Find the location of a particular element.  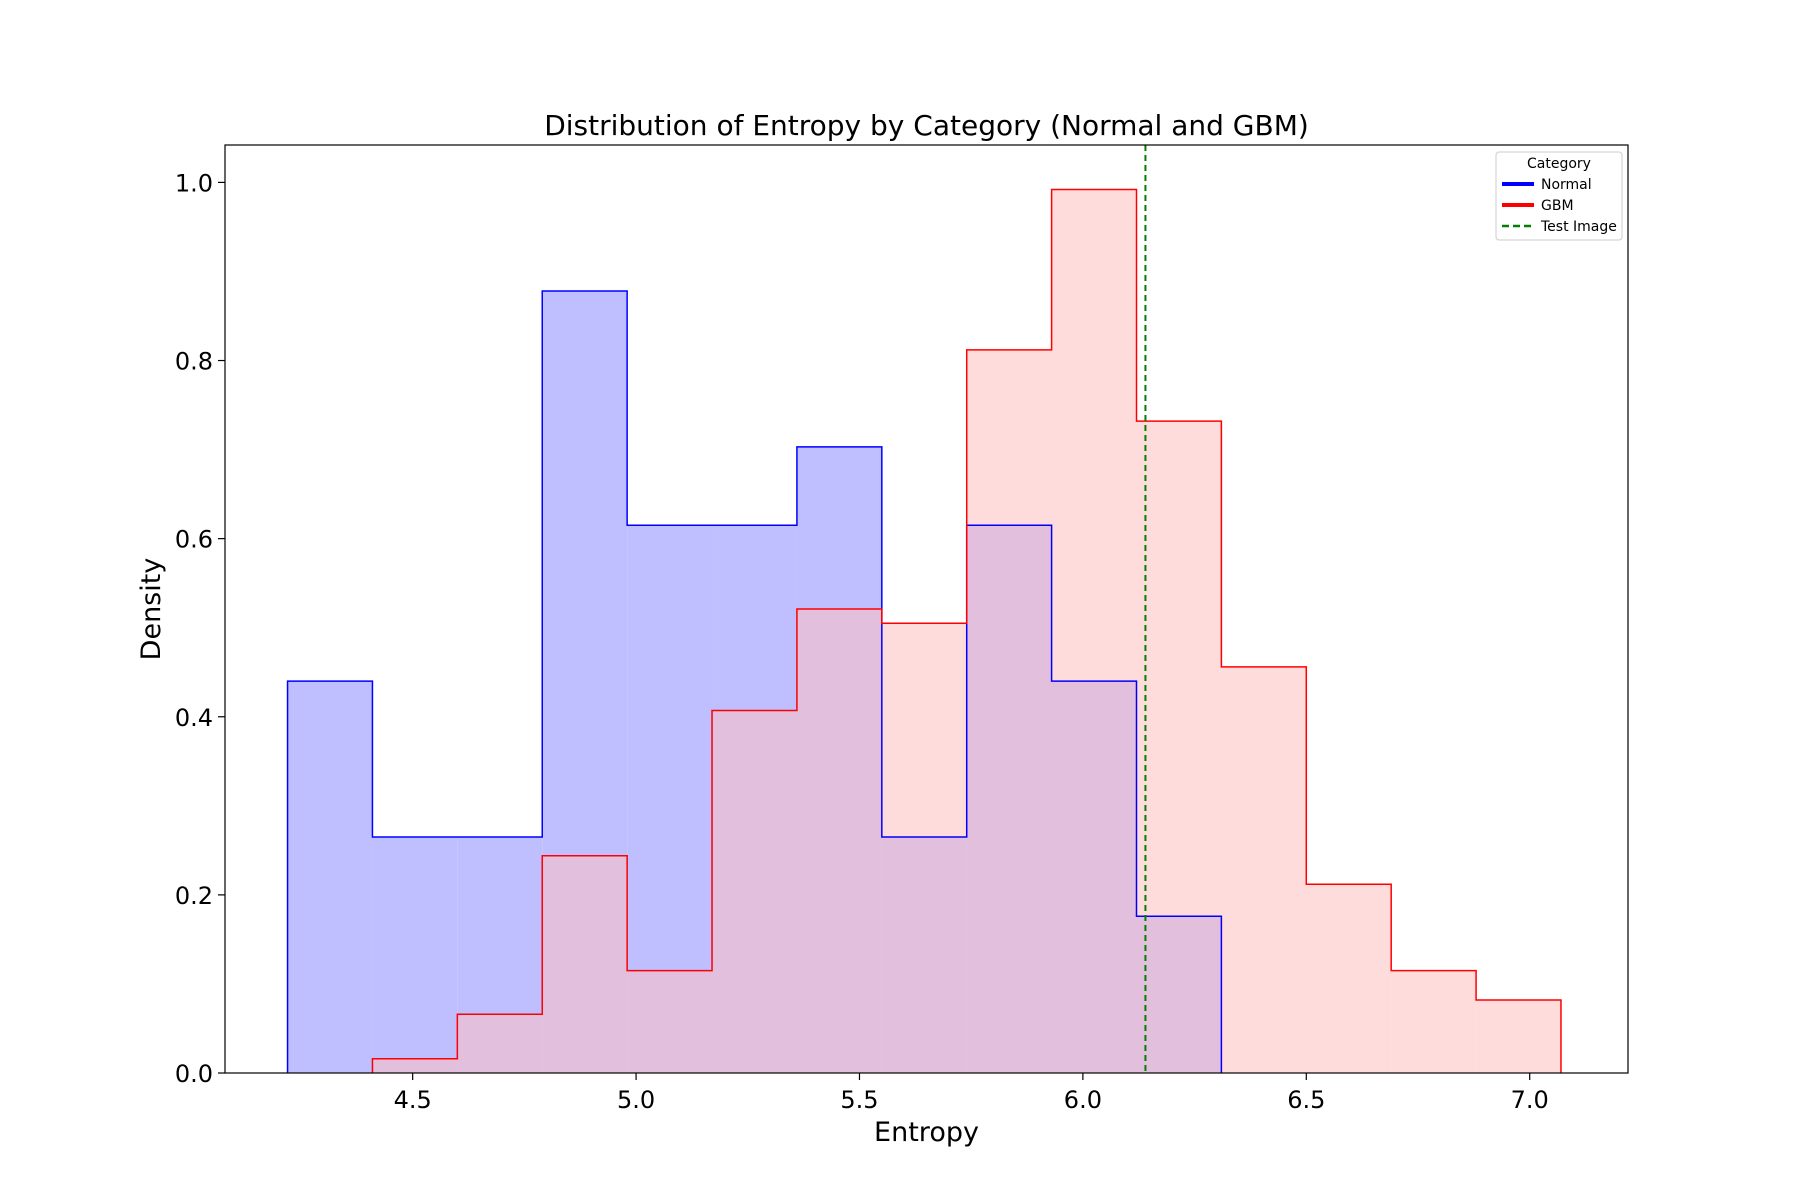

y-tick-label: 1.0 is located at coordinates (194, 183).